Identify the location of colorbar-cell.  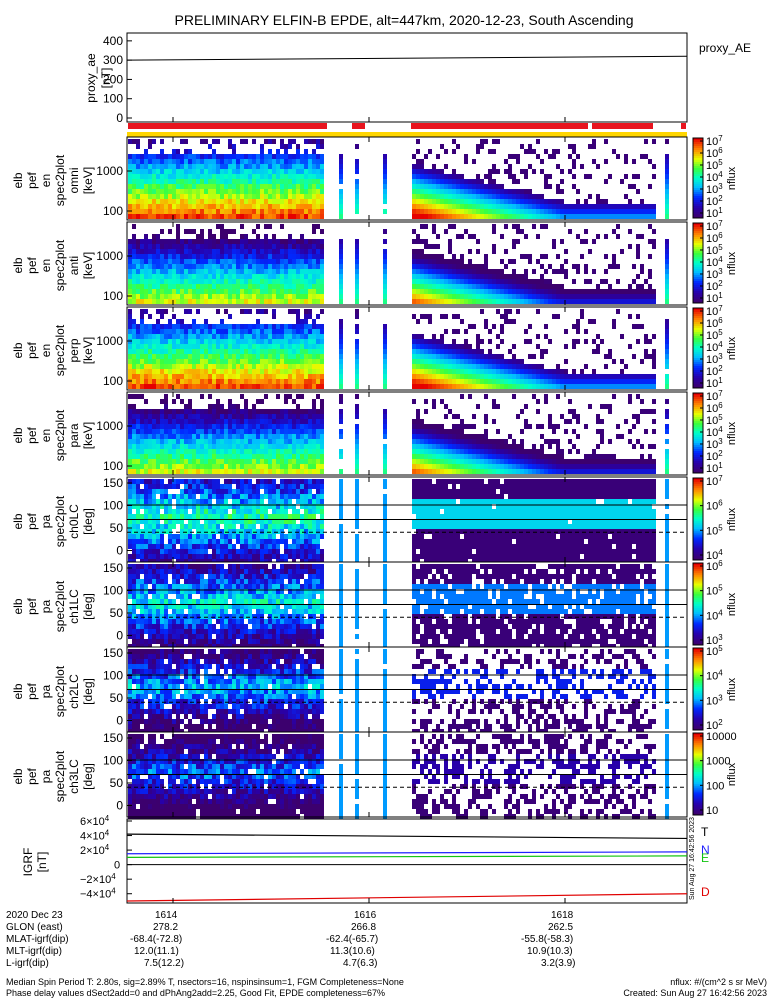
(698, 278).